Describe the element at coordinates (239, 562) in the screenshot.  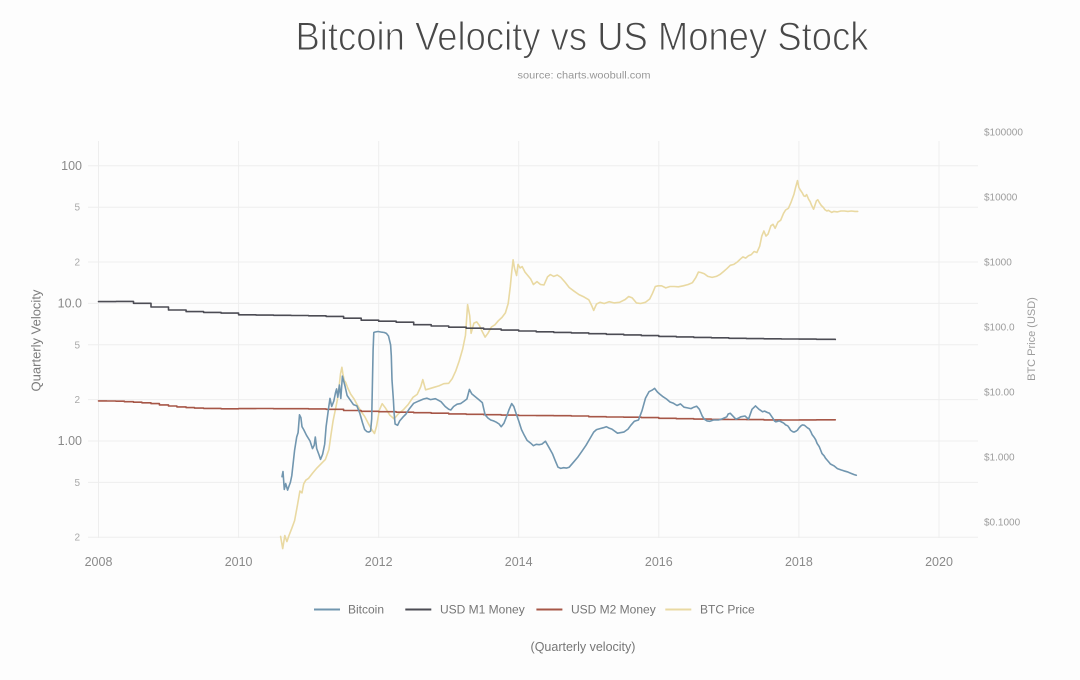
I see `svg-text: 2010` at that location.